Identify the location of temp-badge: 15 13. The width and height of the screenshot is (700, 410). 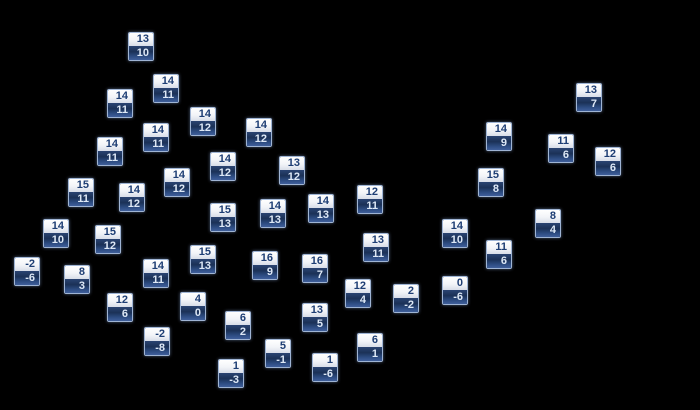
(203, 259).